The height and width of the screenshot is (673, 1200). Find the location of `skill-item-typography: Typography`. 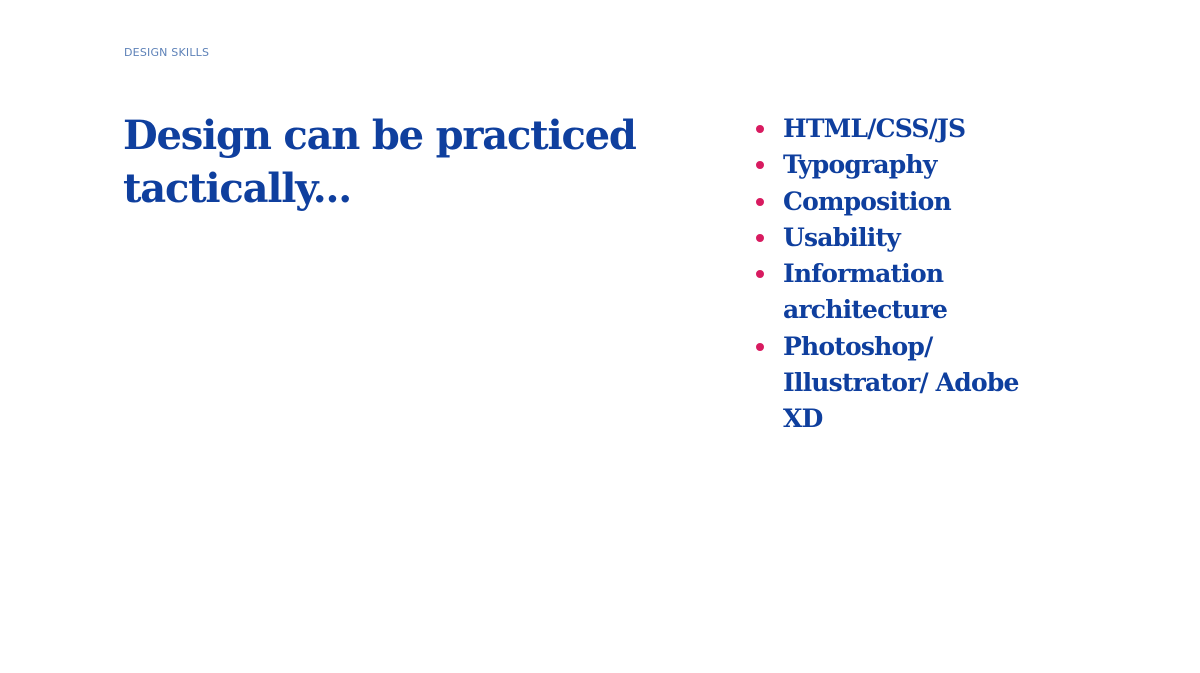

skill-item-typography: Typography is located at coordinates (890, 165).